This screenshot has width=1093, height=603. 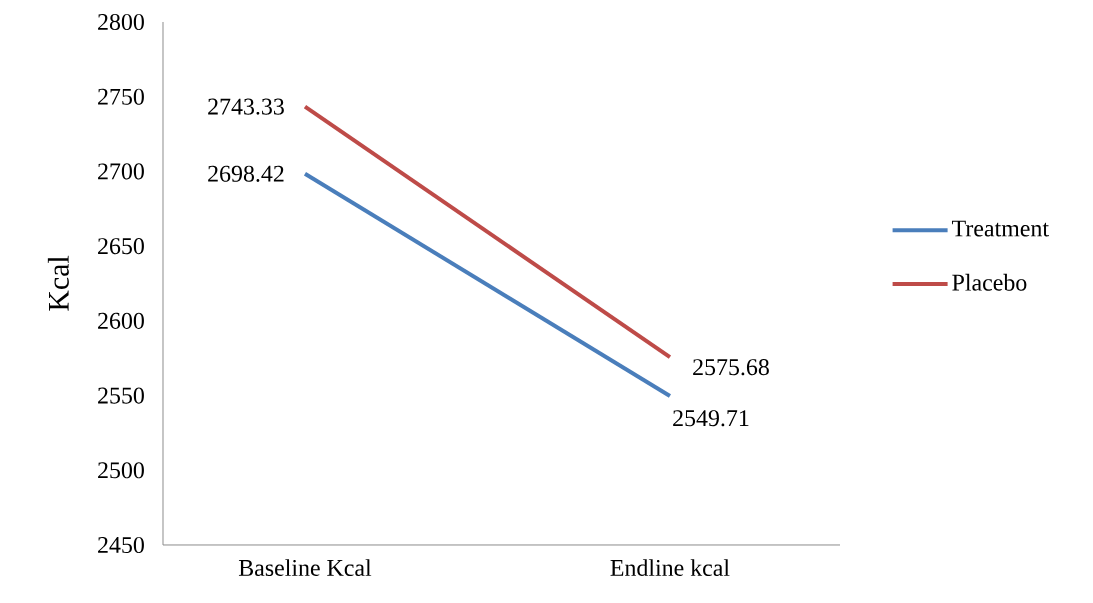 I want to click on y-tick-label: 2650, so click(x=121, y=246).